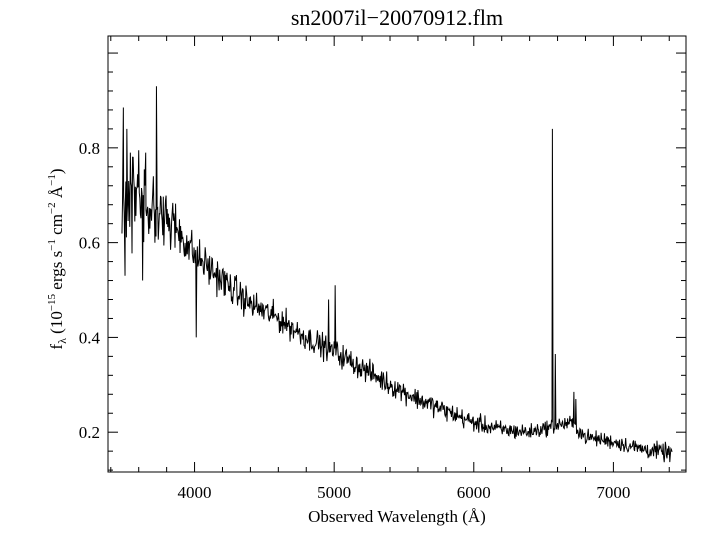  I want to click on y-axis-label: fλ (10−15 ergs s−1 cm−2 Å−1), so click(57, 258).